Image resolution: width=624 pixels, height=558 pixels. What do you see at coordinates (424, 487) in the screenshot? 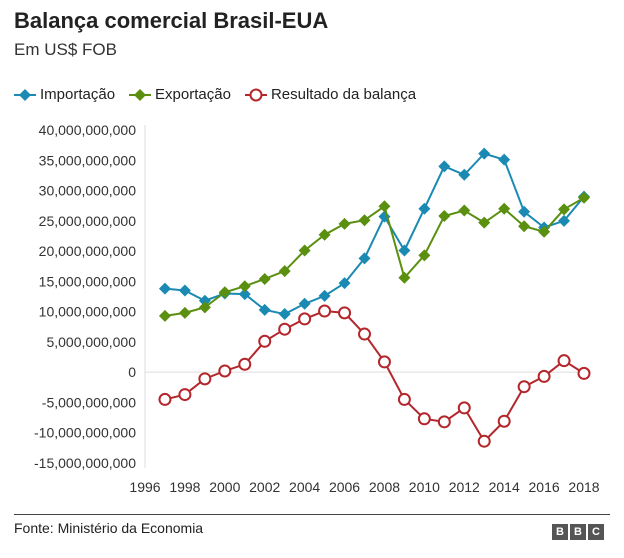
I see `x-tick-label: 2010` at bounding box center [424, 487].